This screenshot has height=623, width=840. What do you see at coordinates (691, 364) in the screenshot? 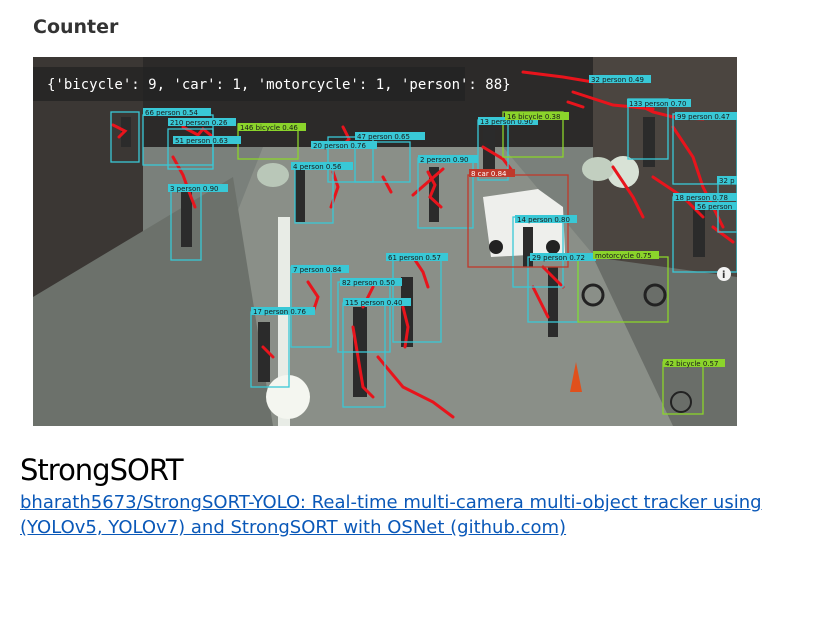
I see `detection-label: 42 bicycle 0.57` at bounding box center [691, 364].